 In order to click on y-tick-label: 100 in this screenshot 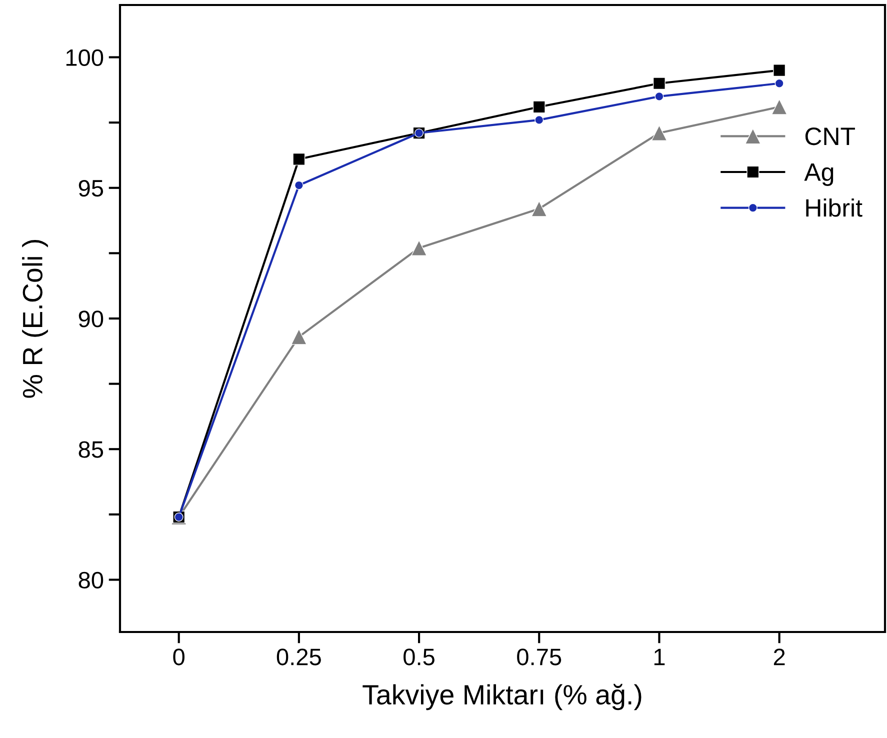, I will do `click(85, 57)`.